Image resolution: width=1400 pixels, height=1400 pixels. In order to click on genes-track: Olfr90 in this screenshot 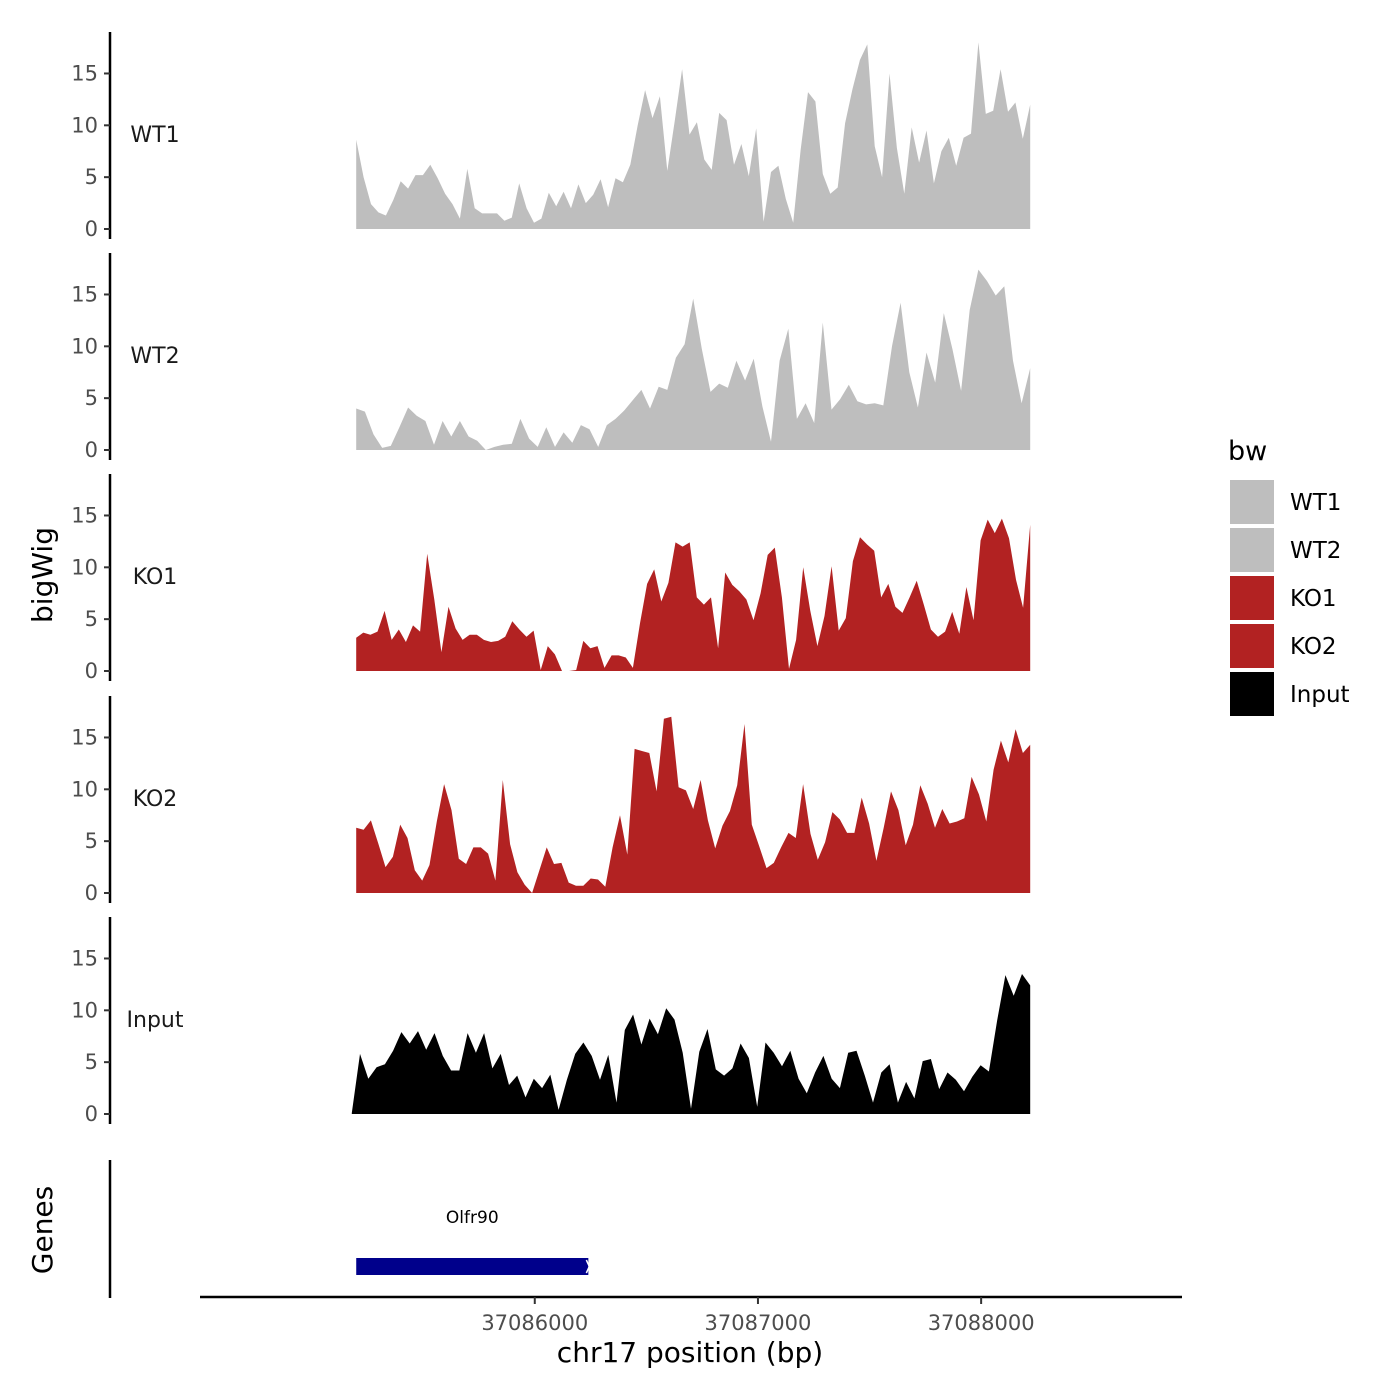, I will do `click(351, 1229)`.